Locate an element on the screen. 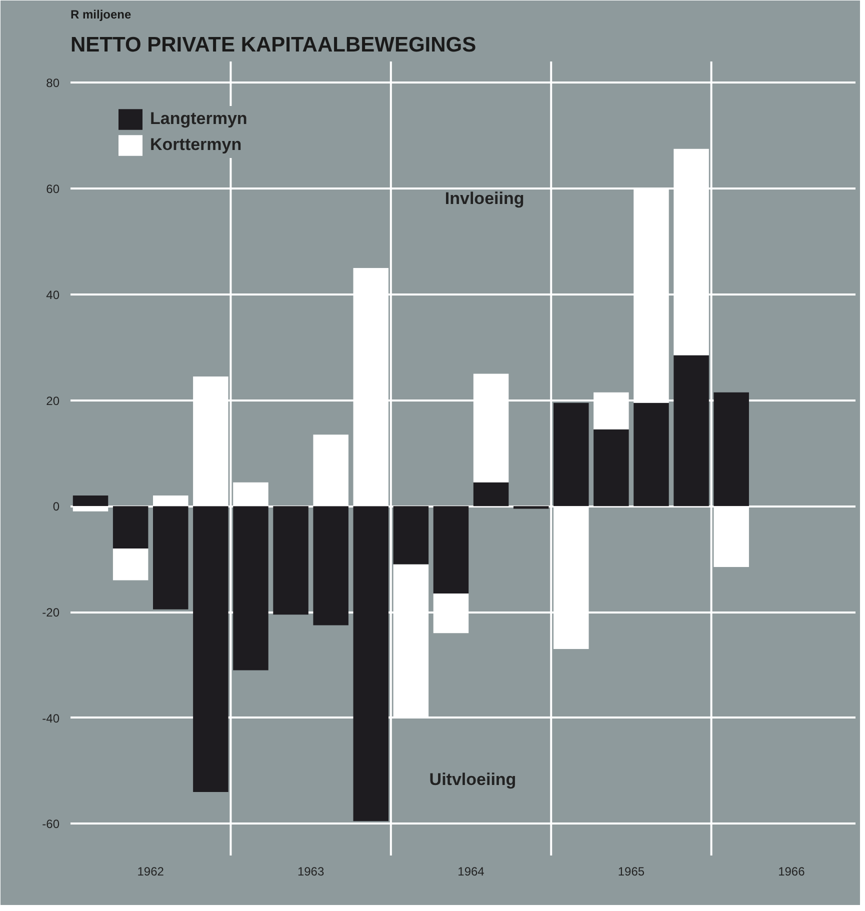  y-tick-label: -60 is located at coordinates (51, 824).